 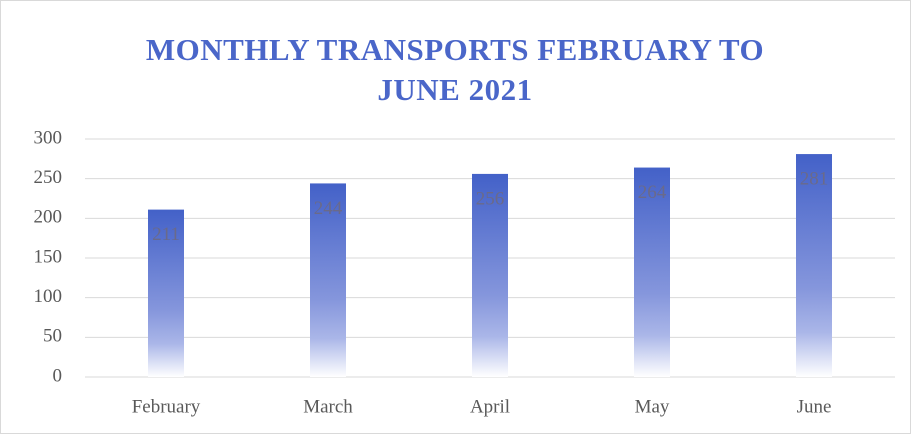 I want to click on y-tick-label: 250, so click(x=48, y=177).